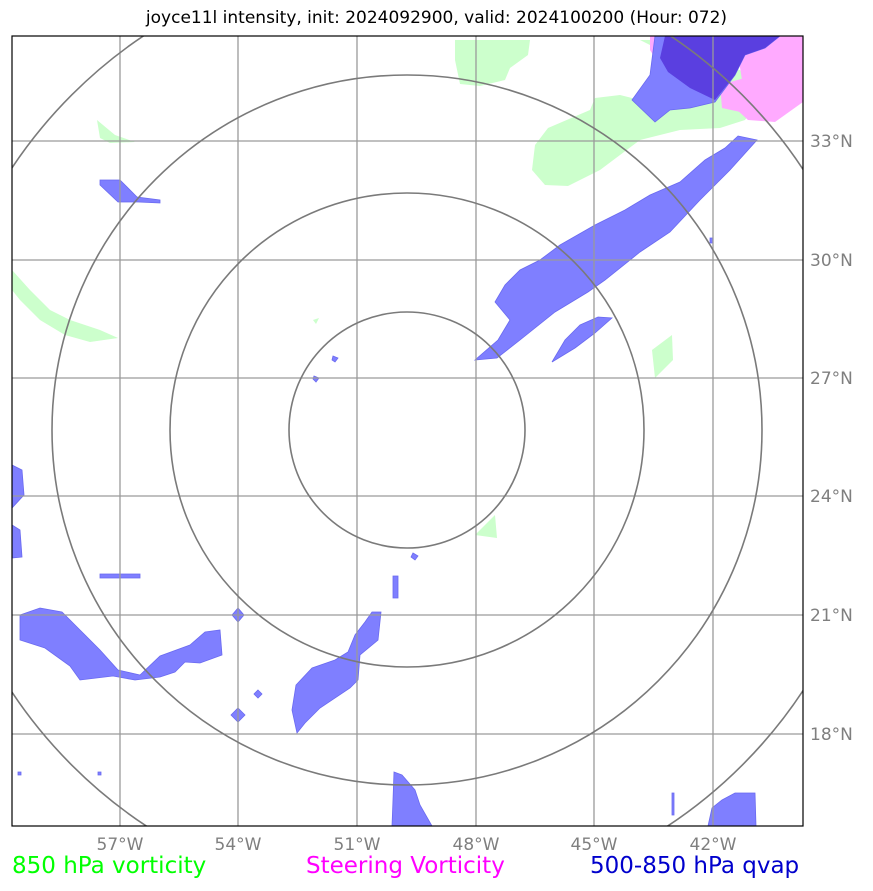 Image resolution: width=873 pixels, height=891 pixels. Describe the element at coordinates (109, 866) in the screenshot. I see `legend-850-vorticity: 850 hPa vorticity` at that location.